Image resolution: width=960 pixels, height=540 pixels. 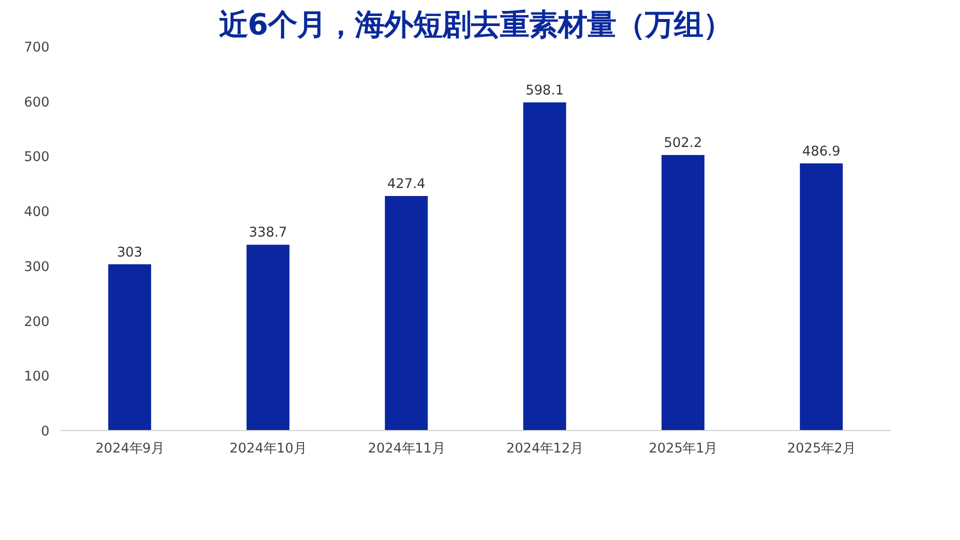 What do you see at coordinates (37, 102) in the screenshot?
I see `y-tick-label: 600` at bounding box center [37, 102].